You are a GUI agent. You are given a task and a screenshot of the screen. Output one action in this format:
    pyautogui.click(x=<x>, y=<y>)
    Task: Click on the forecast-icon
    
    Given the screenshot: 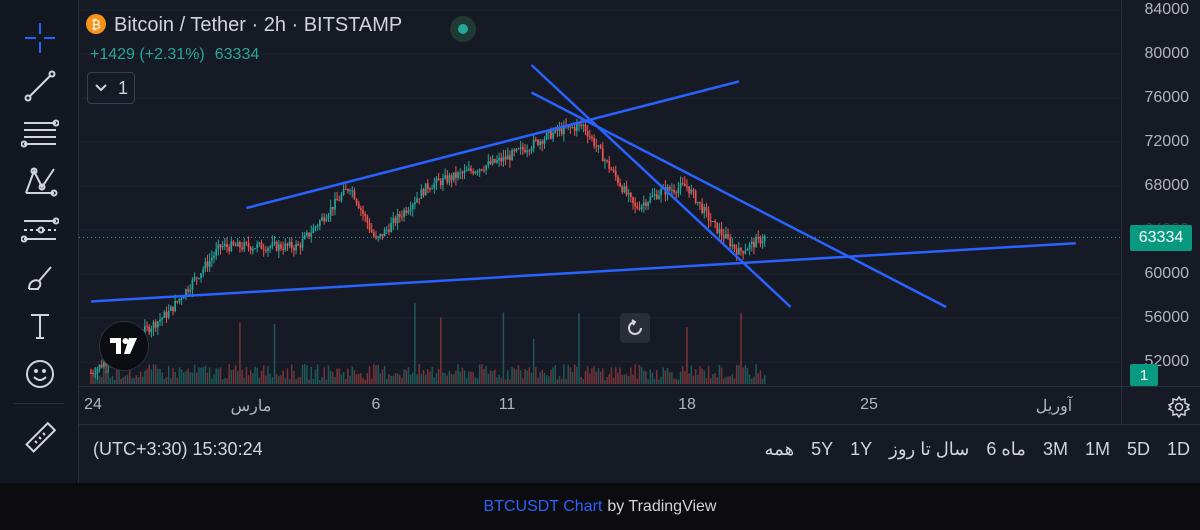 What is the action you would take?
    pyautogui.click(x=40, y=230)
    